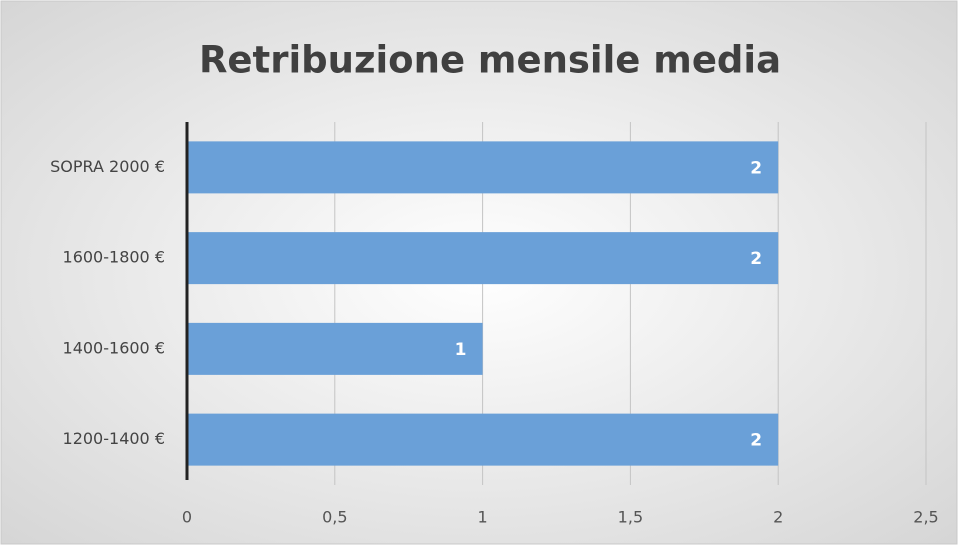 This screenshot has height=549, width=958. What do you see at coordinates (114, 257) in the screenshot?
I see `y-tick-label: 1600-1800 €` at bounding box center [114, 257].